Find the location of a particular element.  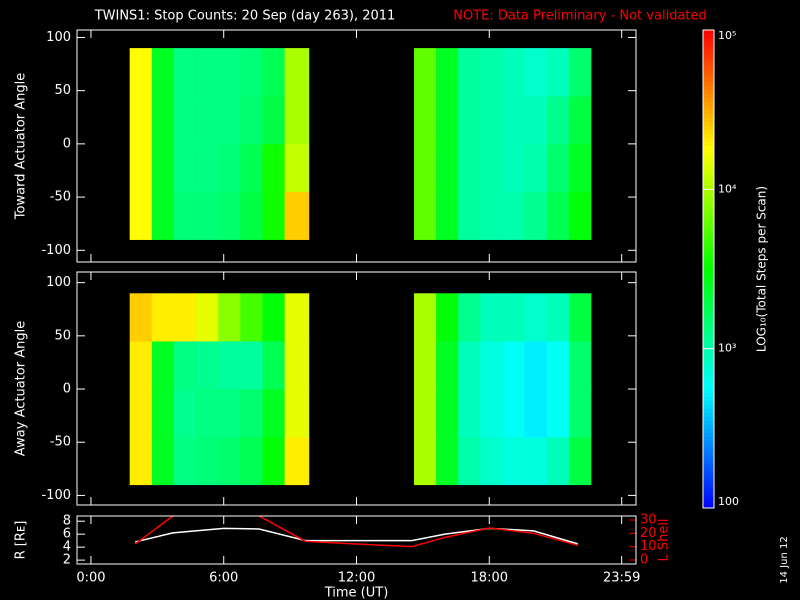

y-tick-label: 2 is located at coordinates (67, 560).